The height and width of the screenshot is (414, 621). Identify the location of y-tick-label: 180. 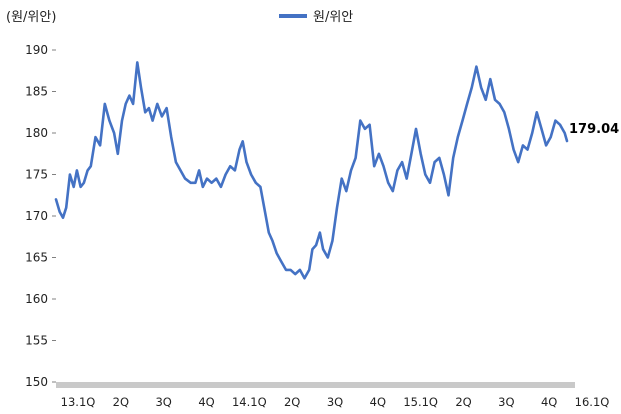
(36, 133).